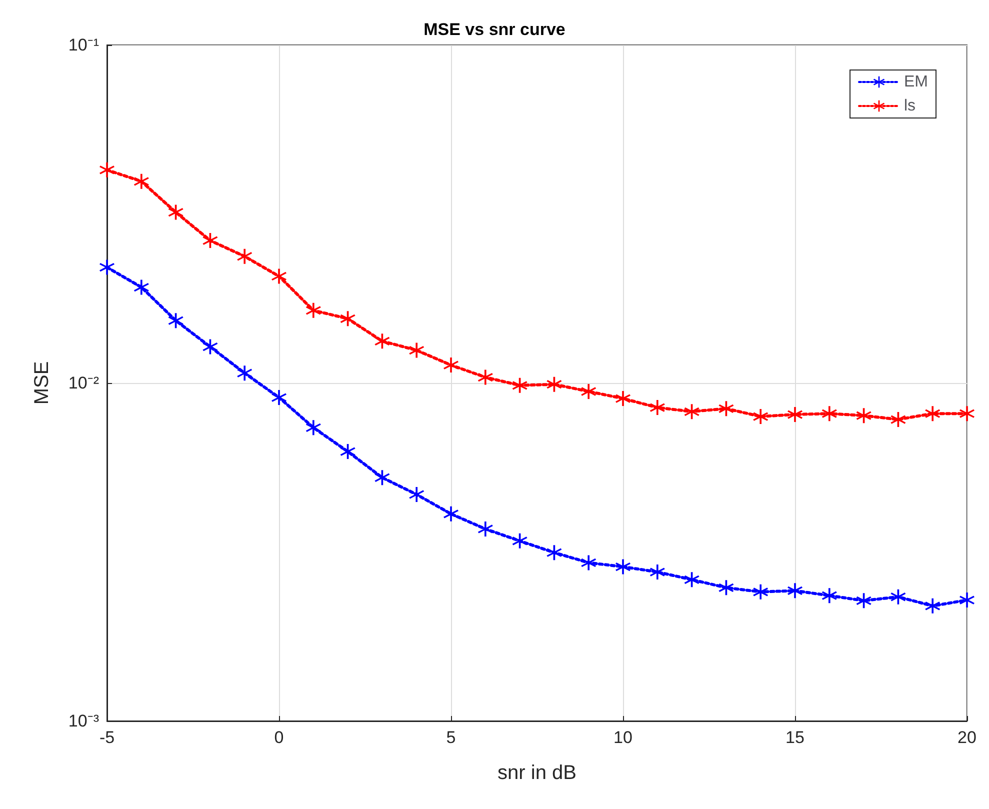 This screenshot has width=989, height=809. Describe the element at coordinates (42, 383) in the screenshot. I see `y-axis-title: MSE` at that location.